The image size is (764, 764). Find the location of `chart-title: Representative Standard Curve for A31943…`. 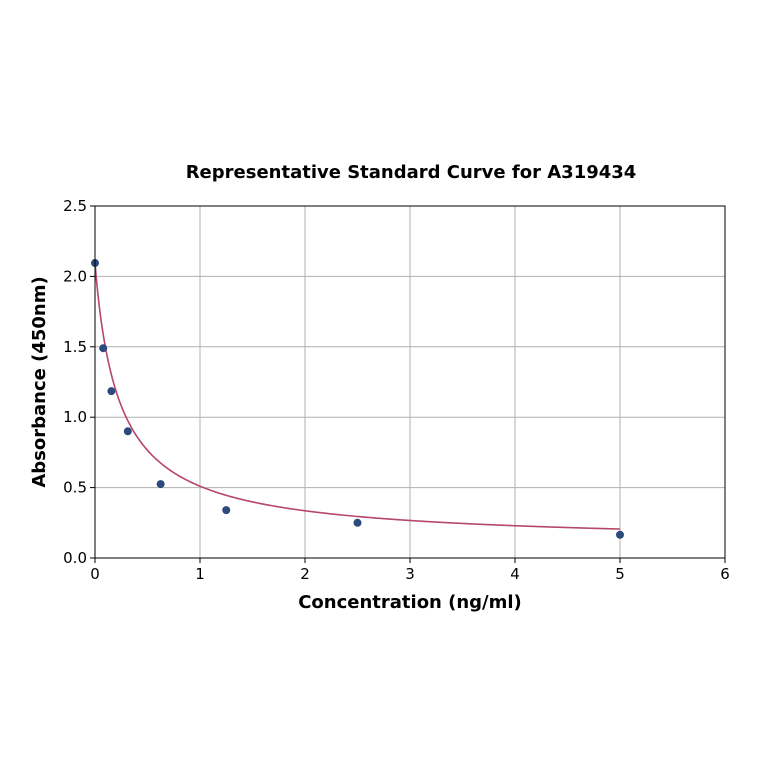

chart-title: Representative Standard Curve for A31943… is located at coordinates (411, 172).